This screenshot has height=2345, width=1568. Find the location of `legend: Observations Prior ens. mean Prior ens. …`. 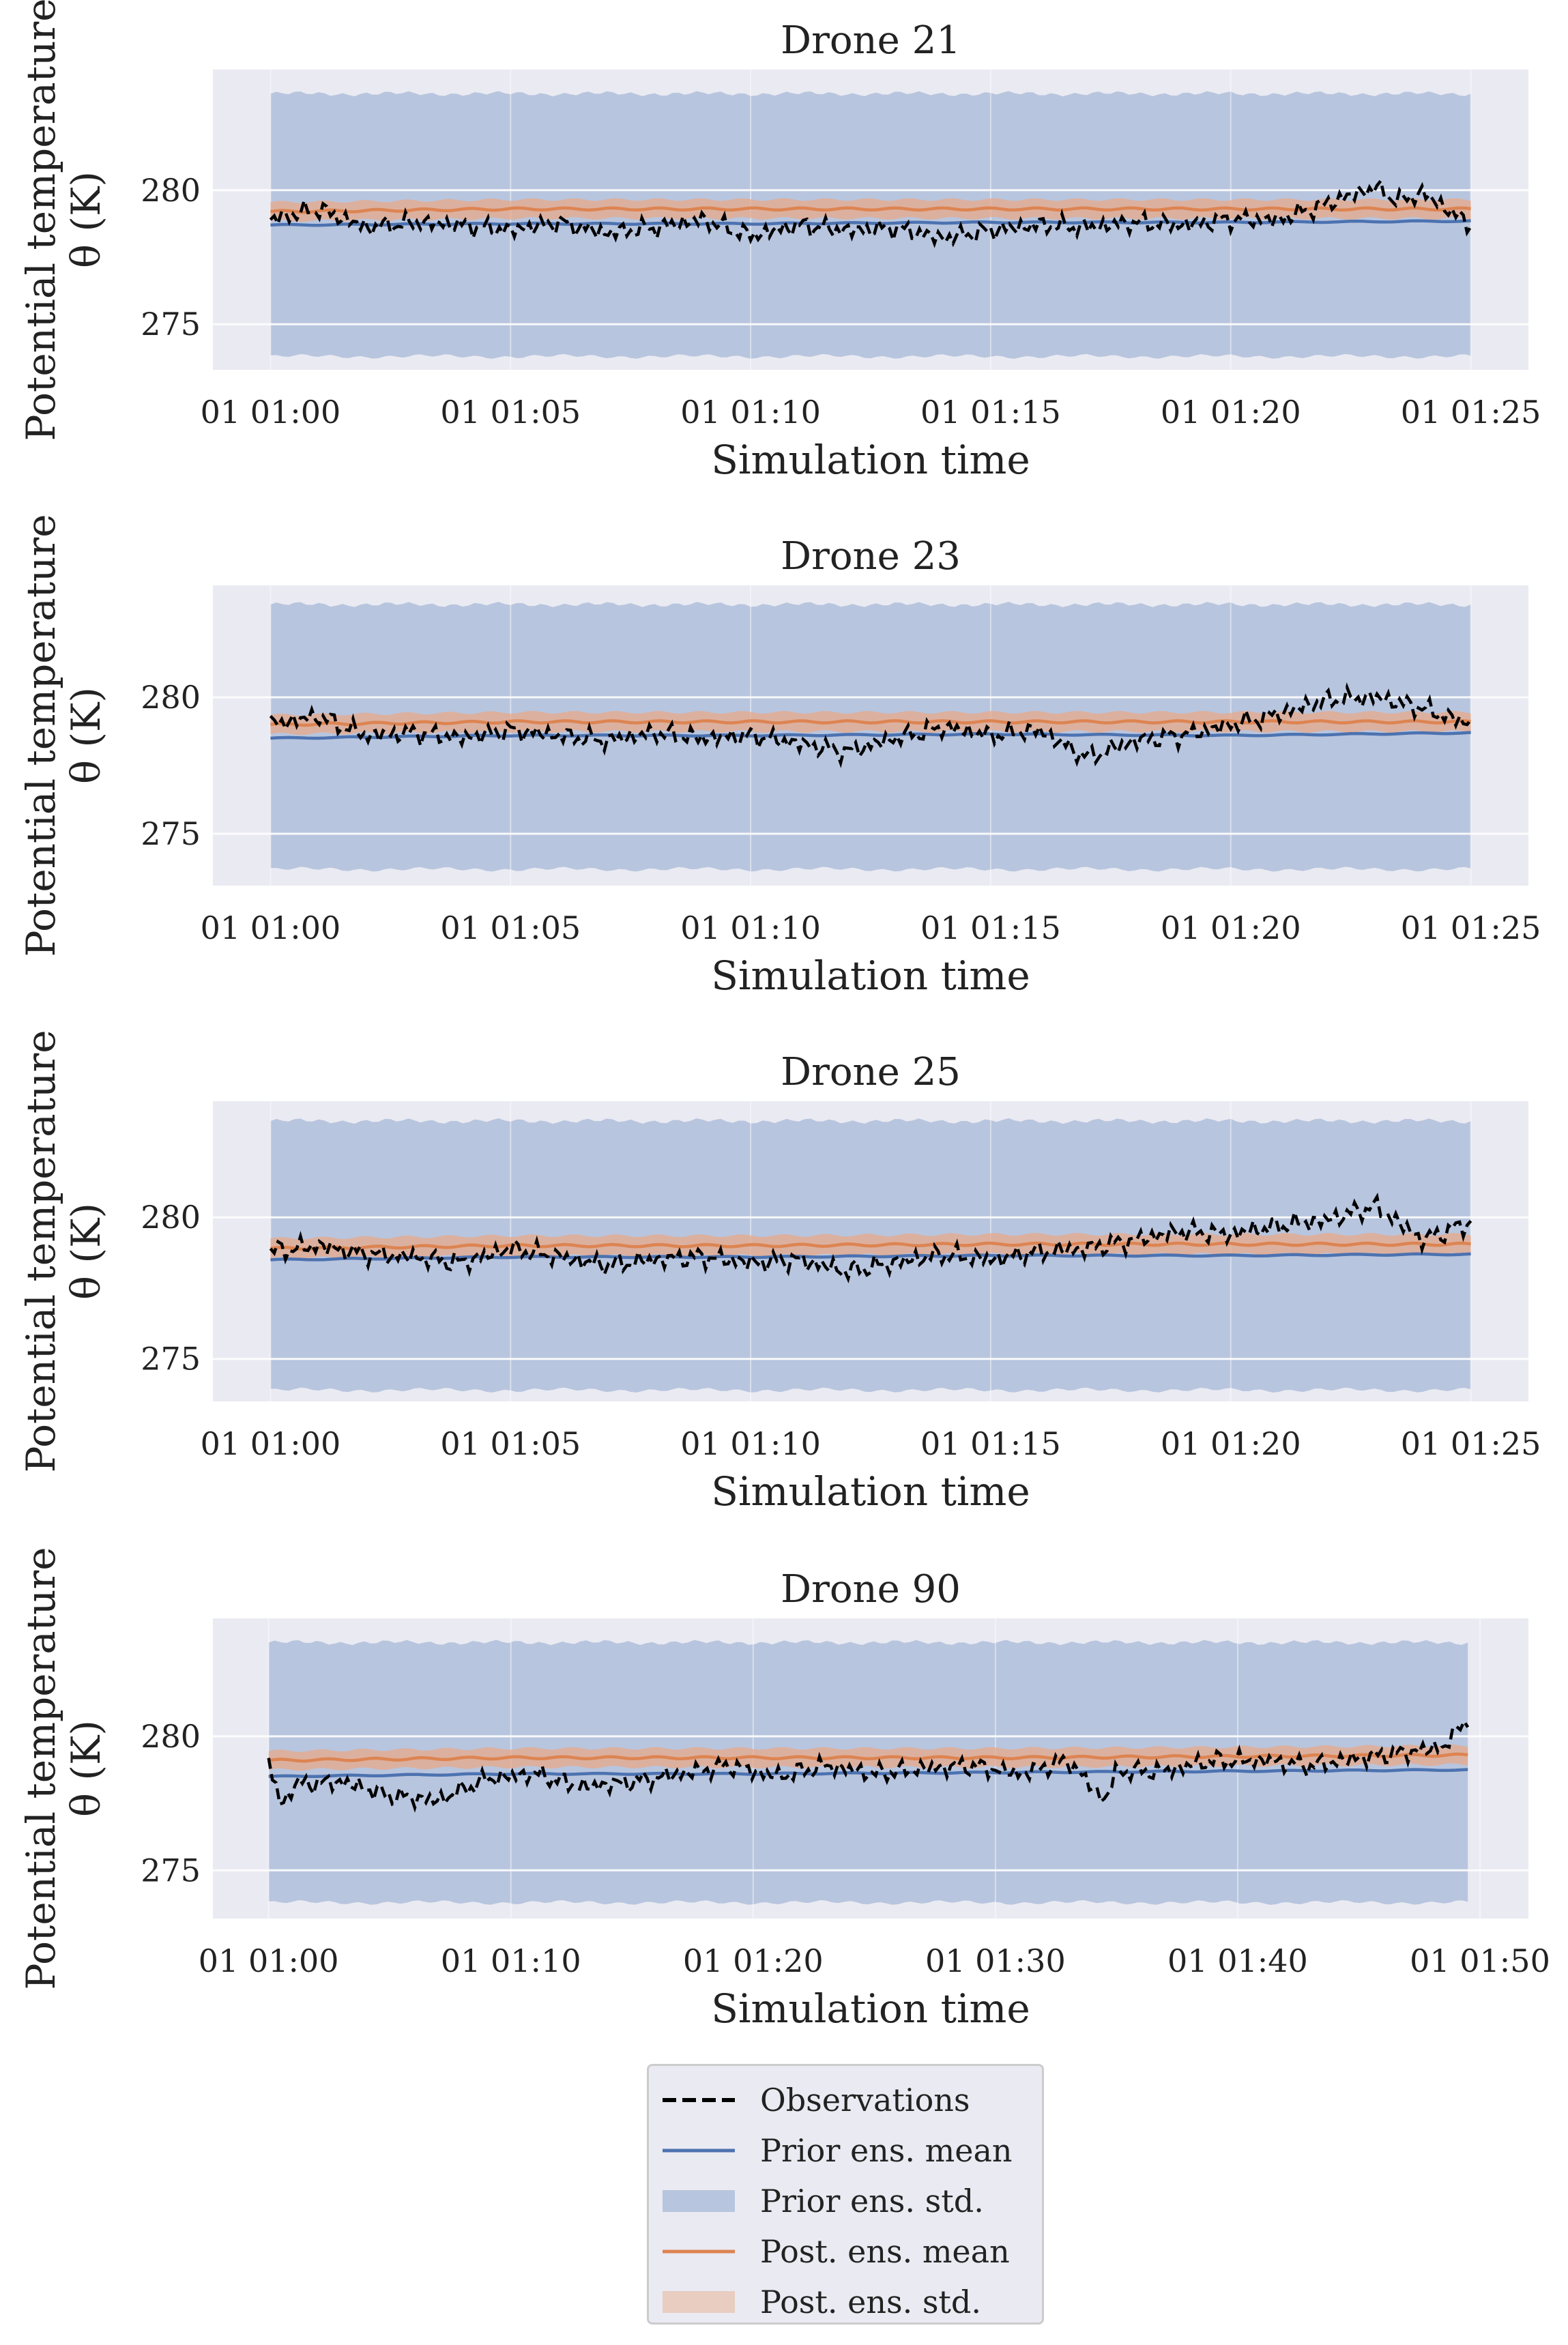

legend: Observations Prior ens. mean Prior ens. … is located at coordinates (845, 2194).